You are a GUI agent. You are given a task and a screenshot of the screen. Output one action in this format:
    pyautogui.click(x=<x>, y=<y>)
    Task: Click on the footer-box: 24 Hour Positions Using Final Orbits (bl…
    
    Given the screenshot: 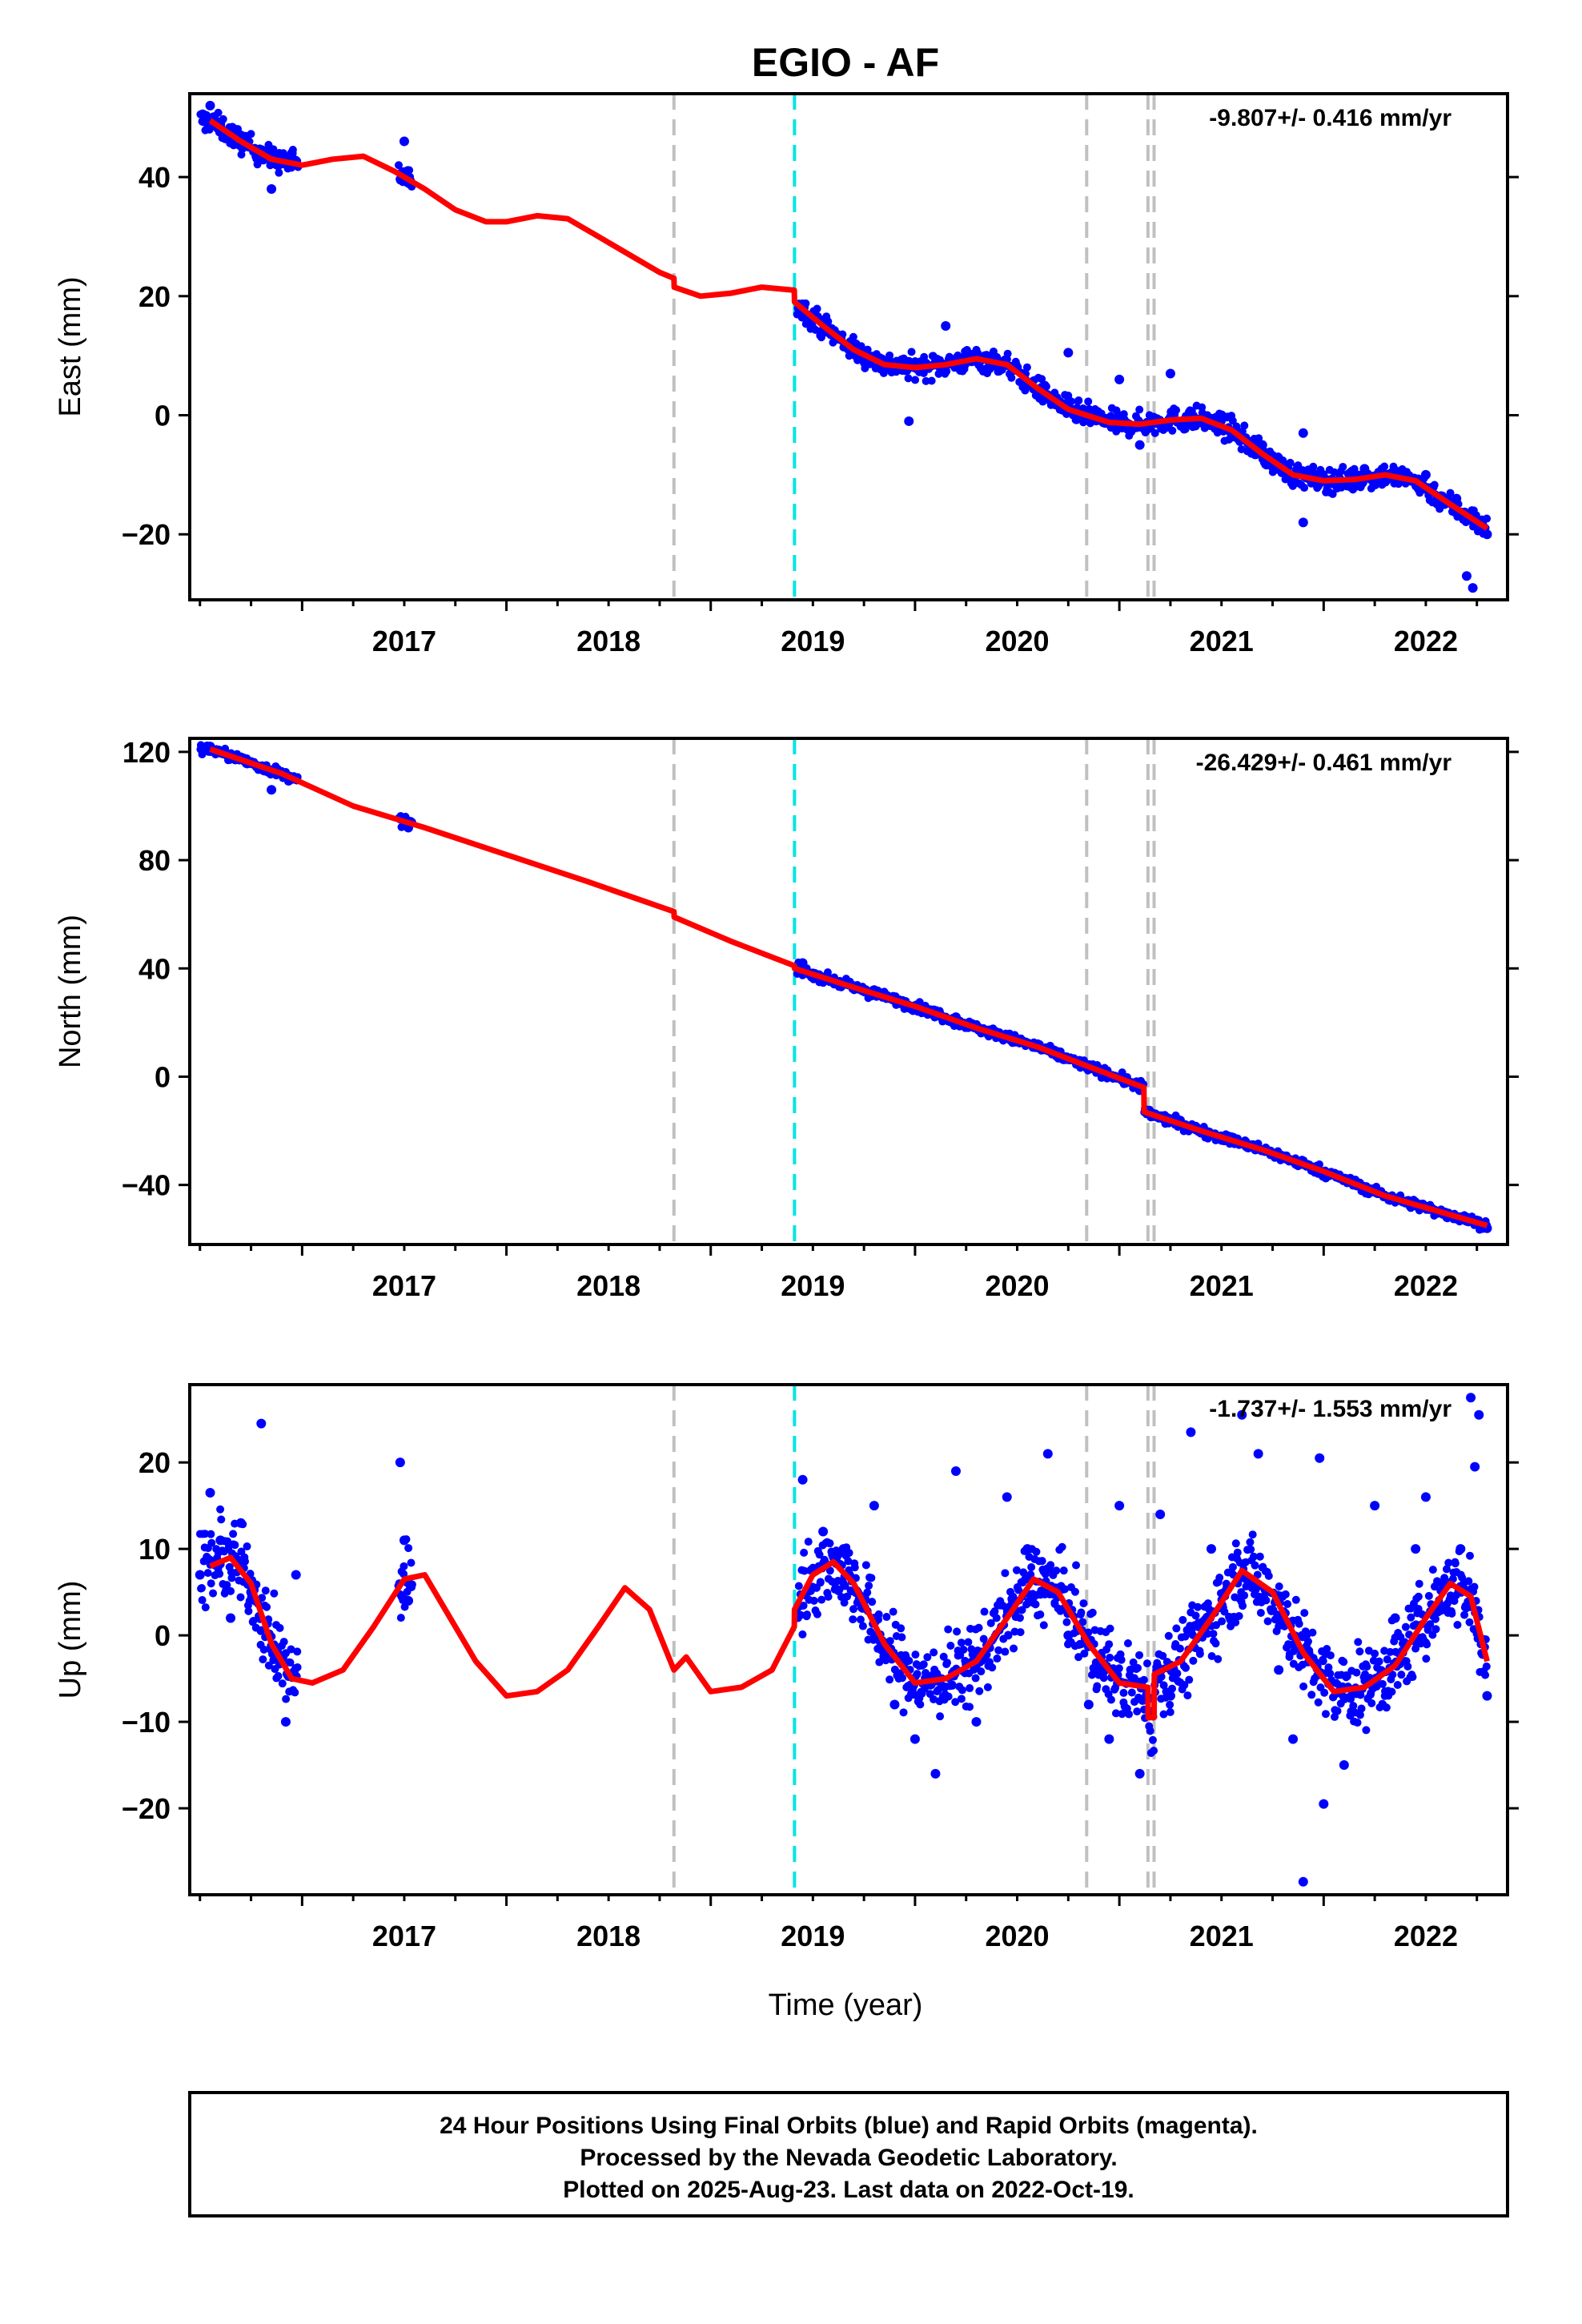 What is the action you would take?
    pyautogui.click(x=848, y=2154)
    